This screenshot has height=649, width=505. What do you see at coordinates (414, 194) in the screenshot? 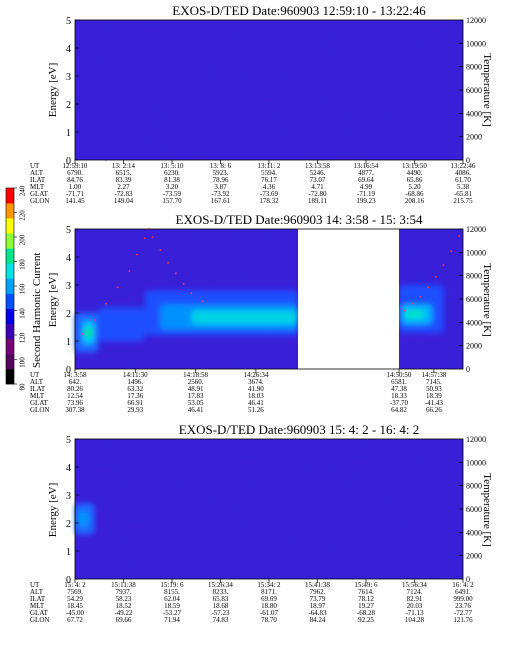
I see `ephemeris-value: -68.86` at bounding box center [414, 194].